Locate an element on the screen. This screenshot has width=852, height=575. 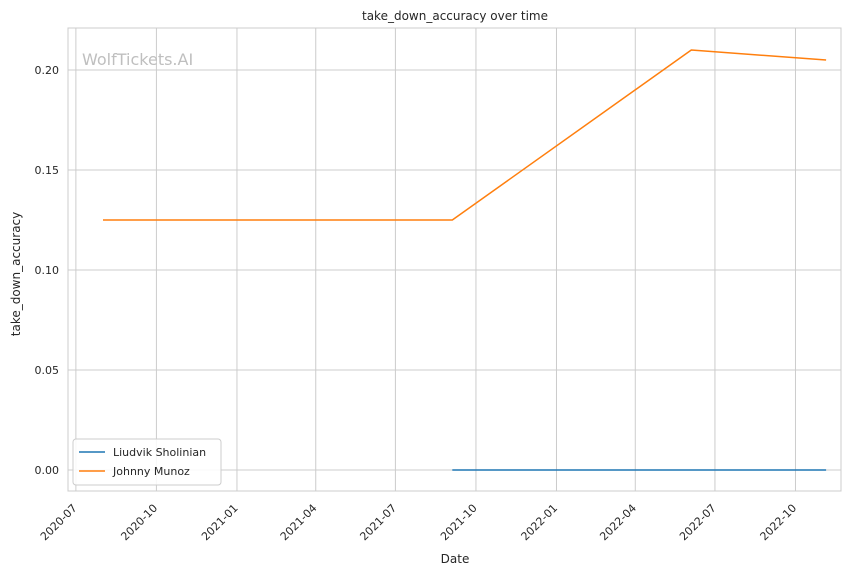
legend: Liudvik Sholinian Johnny Munoz is located at coordinates (147, 462).